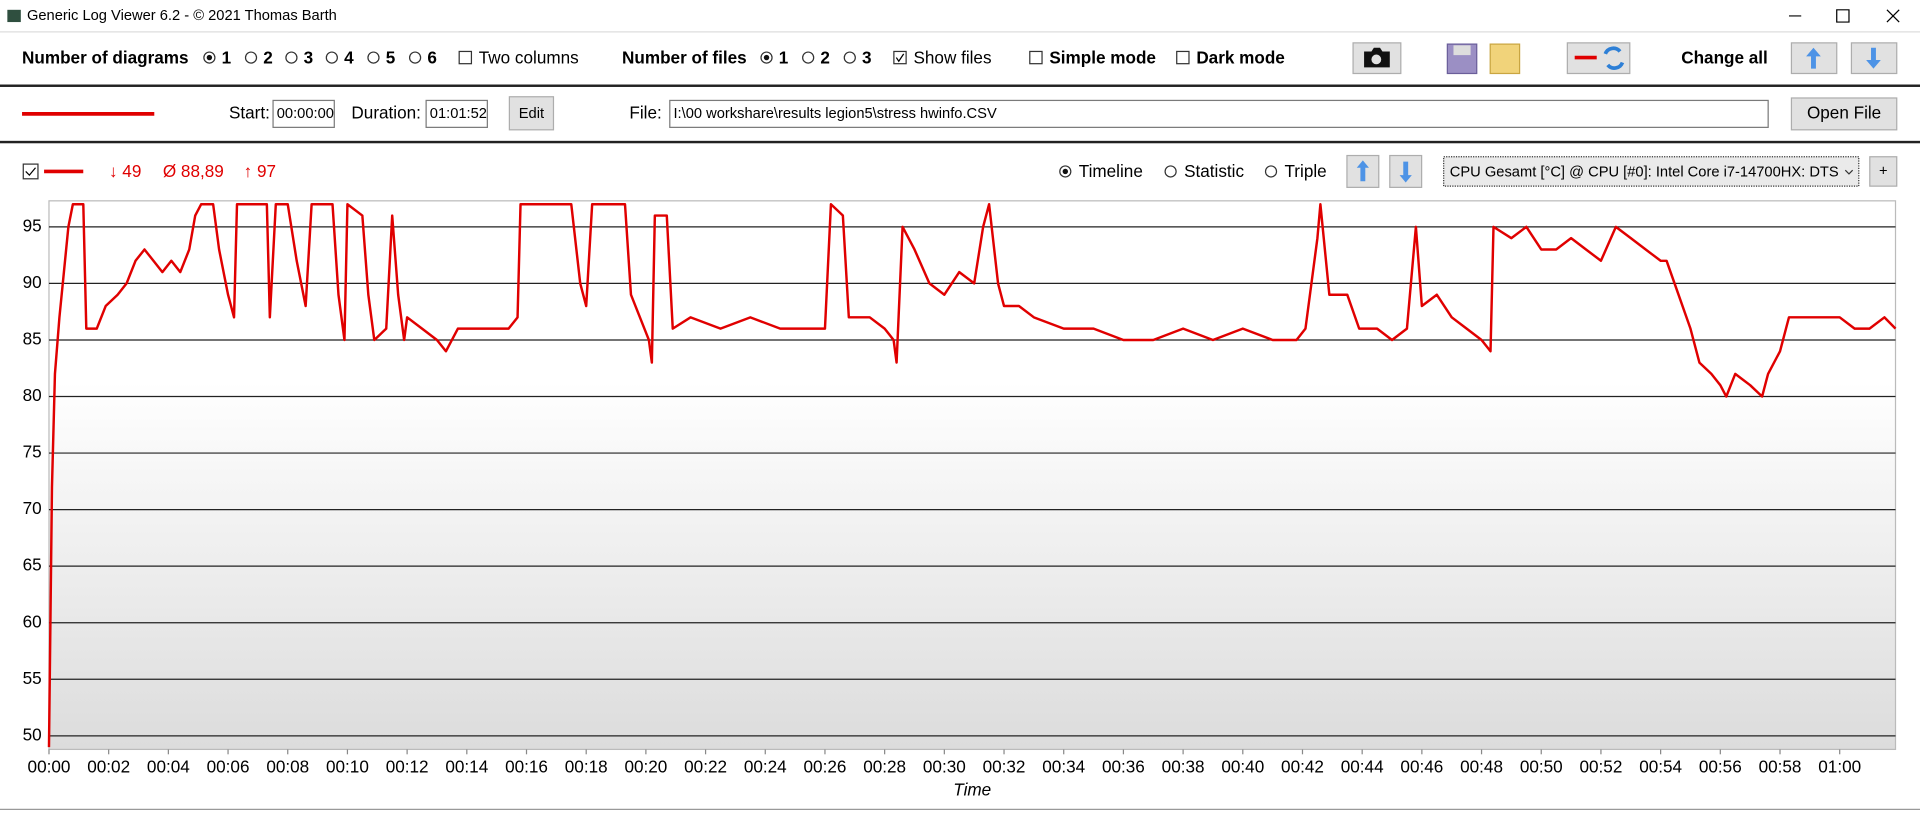 This screenshot has width=1920, height=818. I want to click on change-all-label: Change all, so click(1724, 57).